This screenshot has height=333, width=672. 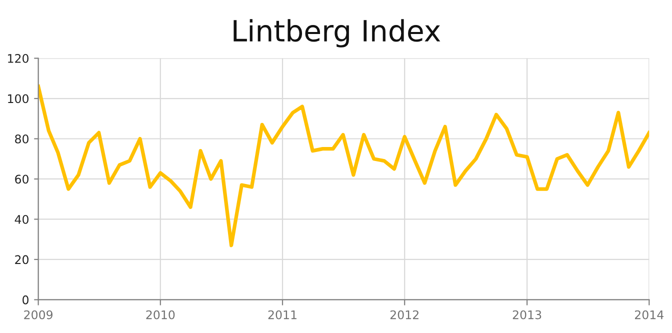 I want to click on y-tick-label: 40, so click(x=21, y=219).